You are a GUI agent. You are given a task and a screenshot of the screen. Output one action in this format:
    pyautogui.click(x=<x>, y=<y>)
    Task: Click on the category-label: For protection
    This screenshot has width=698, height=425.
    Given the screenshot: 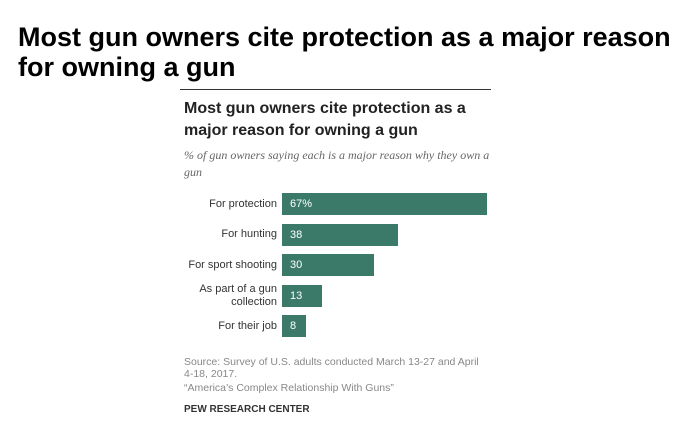 What is the action you would take?
    pyautogui.click(x=243, y=203)
    